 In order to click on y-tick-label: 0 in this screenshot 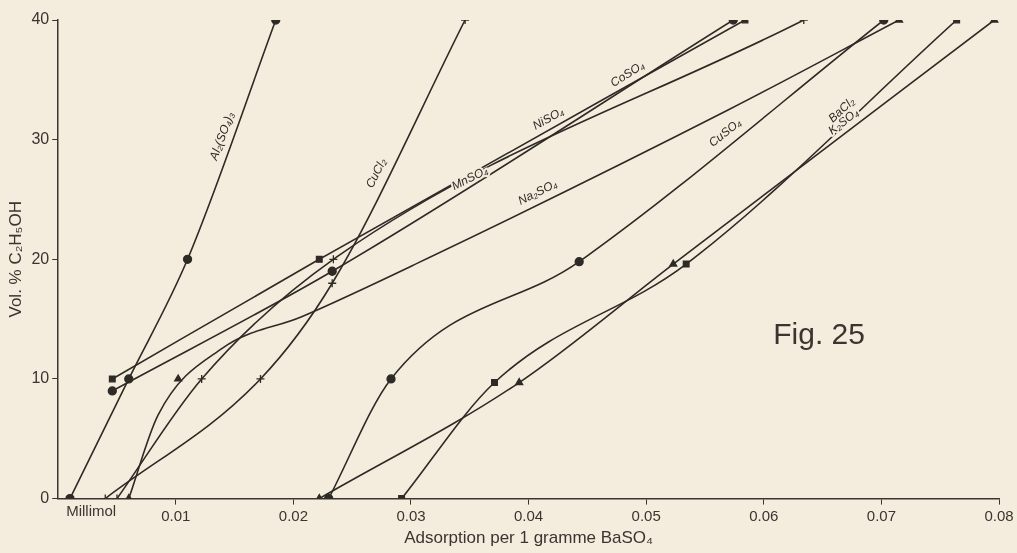, I will do `click(45, 498)`.